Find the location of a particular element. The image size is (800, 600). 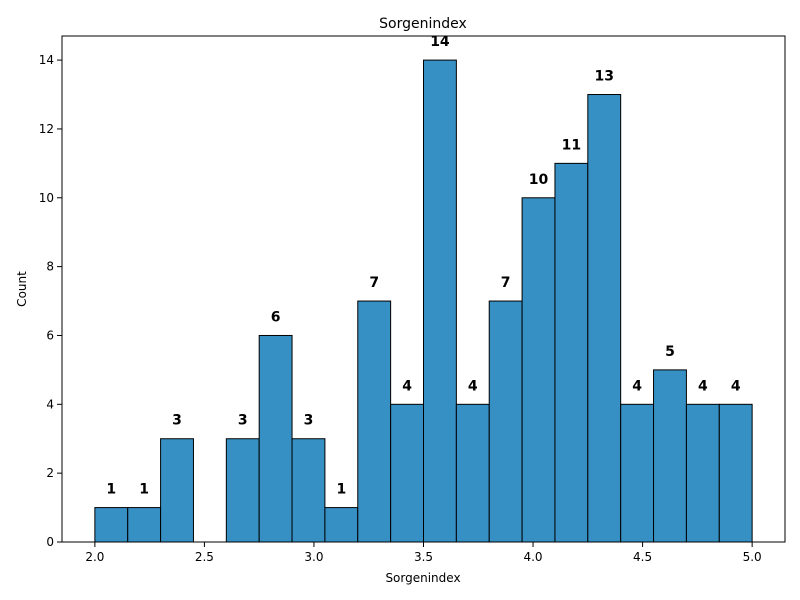

y-tick-label: 14 is located at coordinates (46, 60).